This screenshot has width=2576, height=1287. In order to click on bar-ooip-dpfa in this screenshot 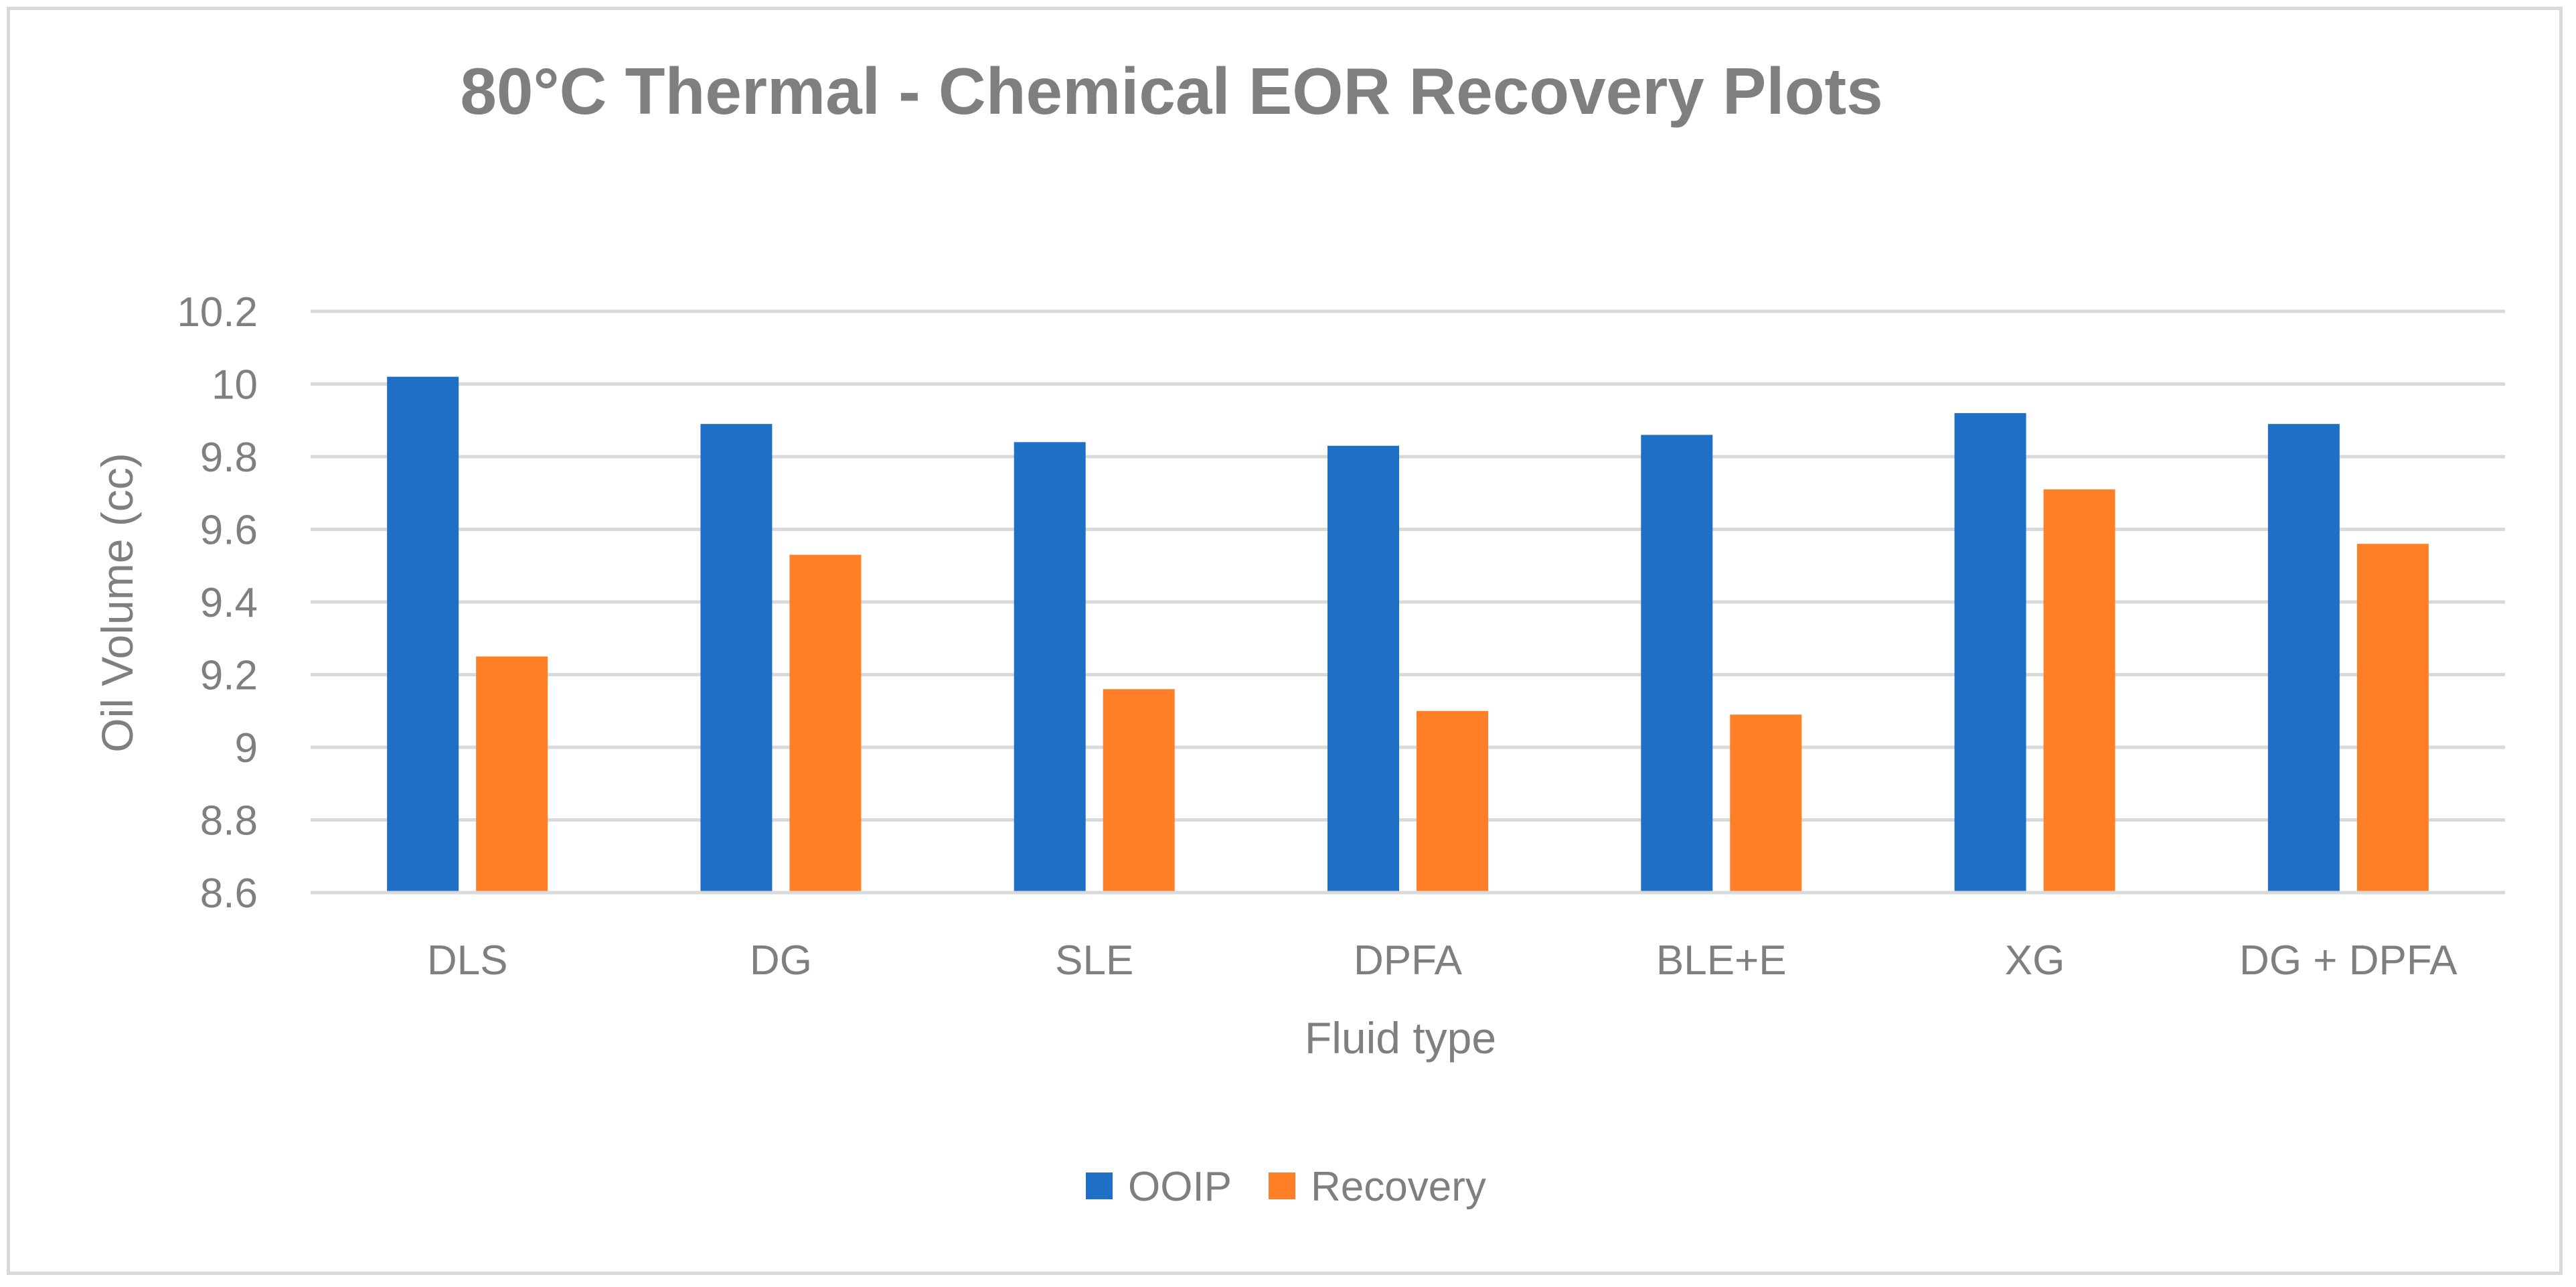, I will do `click(1363, 669)`.